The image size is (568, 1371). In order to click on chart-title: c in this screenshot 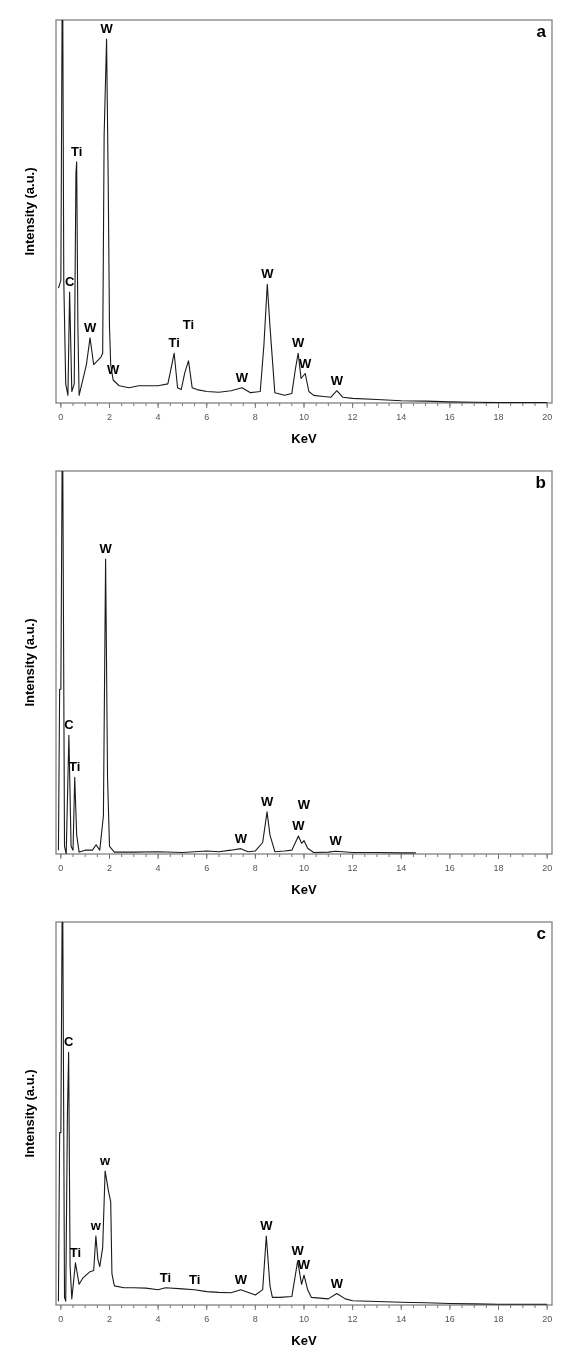, I will do `click(541, 933)`.